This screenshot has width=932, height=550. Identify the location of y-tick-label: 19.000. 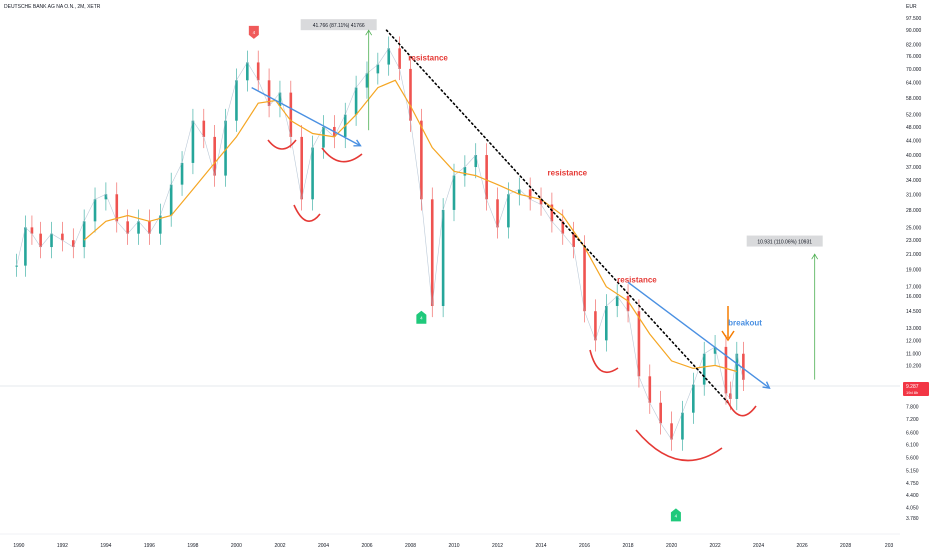
(914, 271).